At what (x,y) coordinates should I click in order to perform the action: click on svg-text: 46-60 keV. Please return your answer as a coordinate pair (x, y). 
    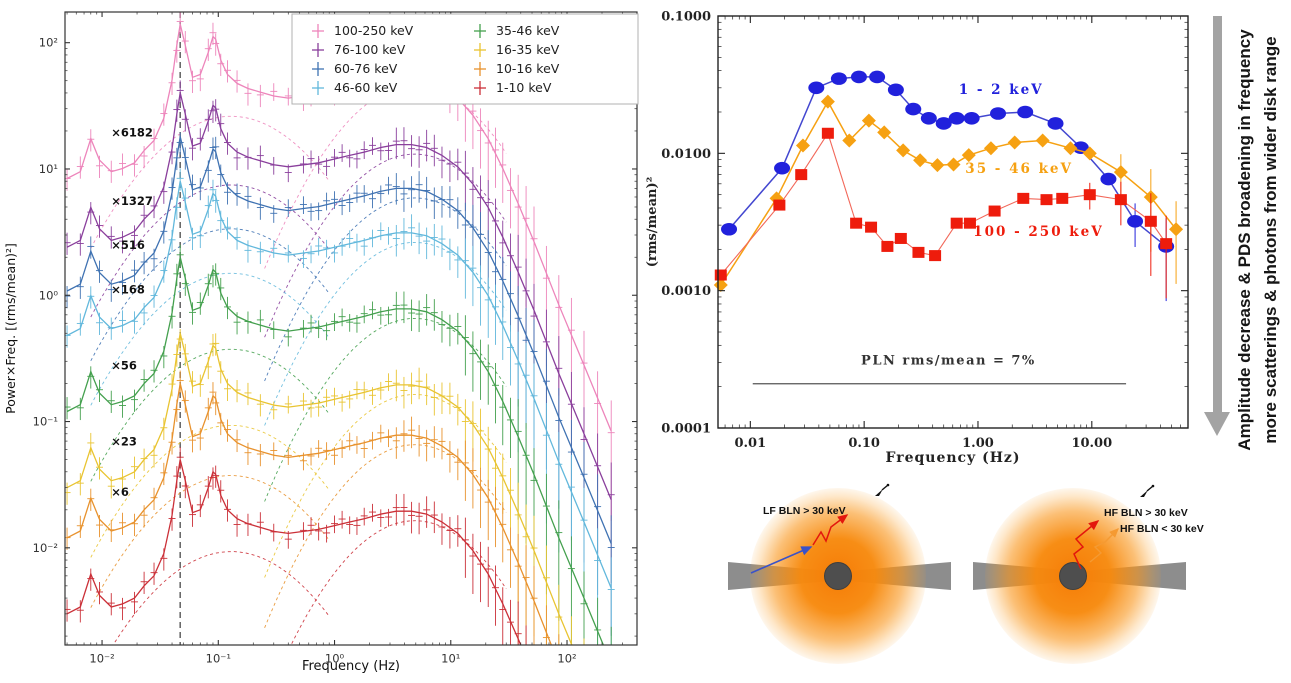
    Looking at the image, I should click on (366, 87).